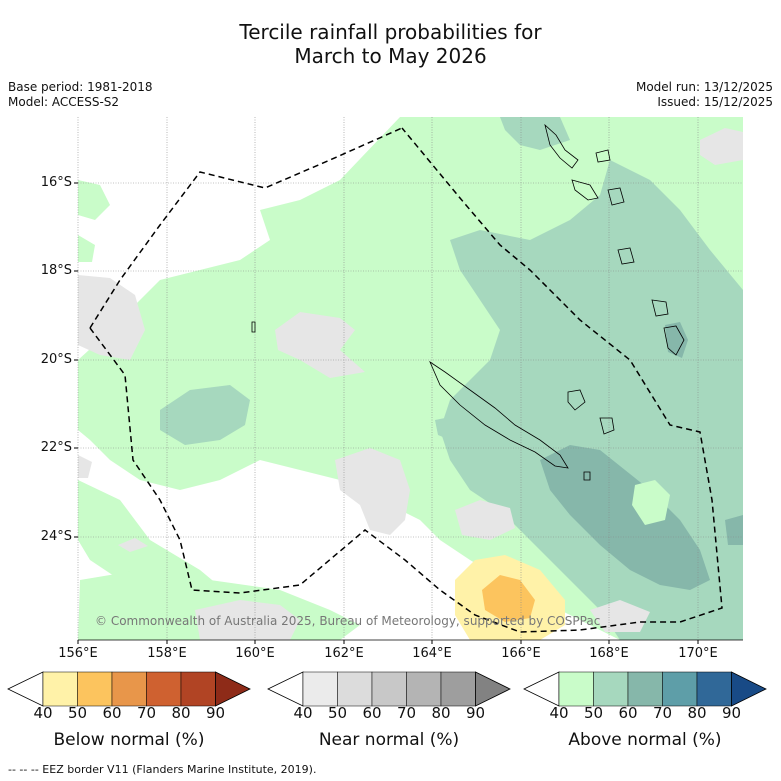  Describe the element at coordinates (181, 713) in the screenshot. I see `cb-below-tick-80: 80` at that location.